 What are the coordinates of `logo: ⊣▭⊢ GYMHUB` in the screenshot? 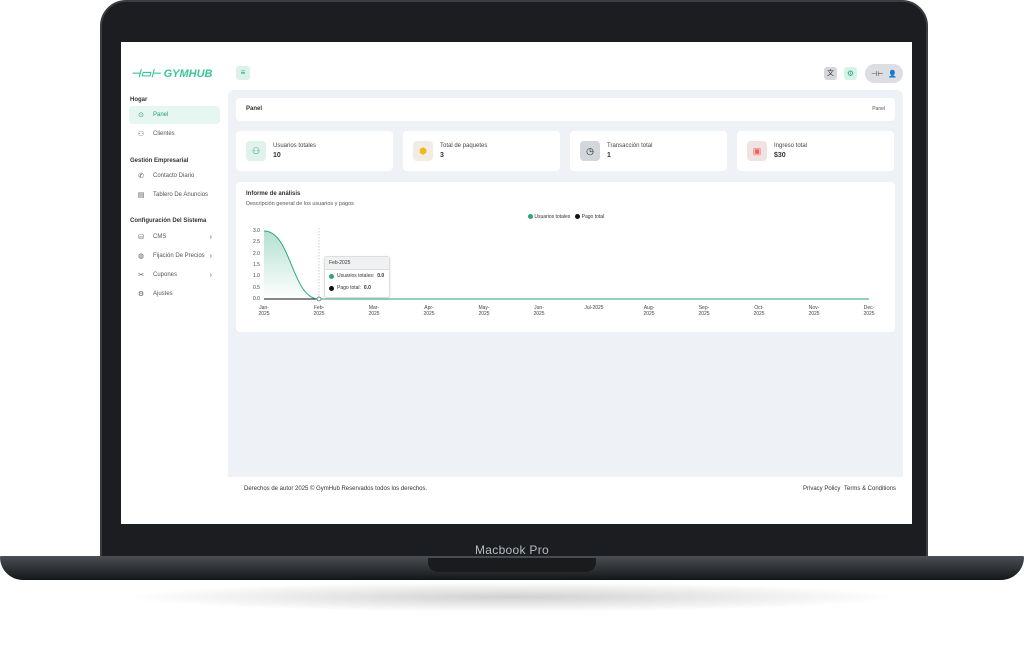 It's located at (172, 74).